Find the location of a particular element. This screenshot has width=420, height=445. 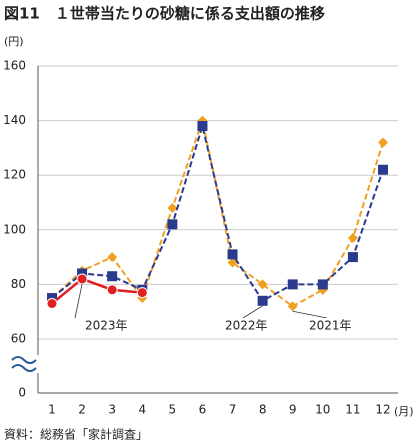

x-tick-label: 3 is located at coordinates (112, 410).